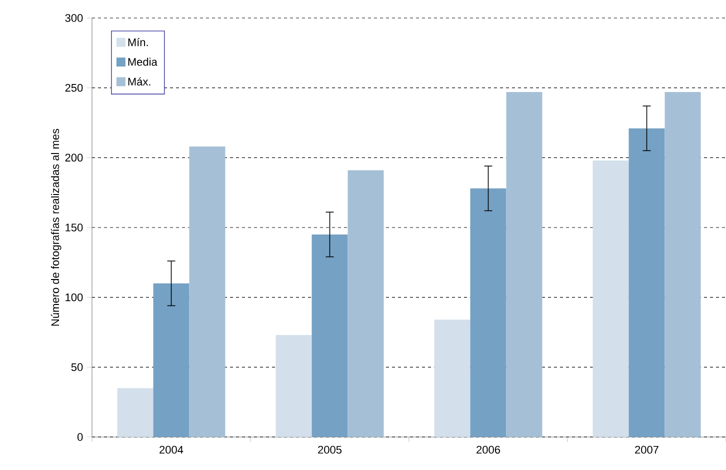  Describe the element at coordinates (74, 158) in the screenshot. I see `y-tick-label: 200` at that location.